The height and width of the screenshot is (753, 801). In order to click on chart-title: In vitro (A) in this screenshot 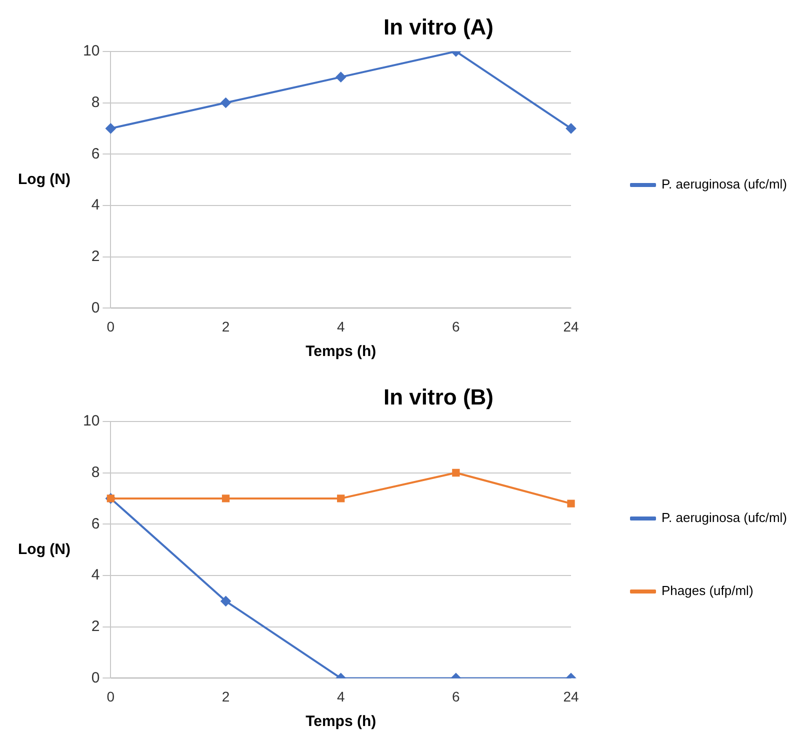, I will do `click(439, 27)`.